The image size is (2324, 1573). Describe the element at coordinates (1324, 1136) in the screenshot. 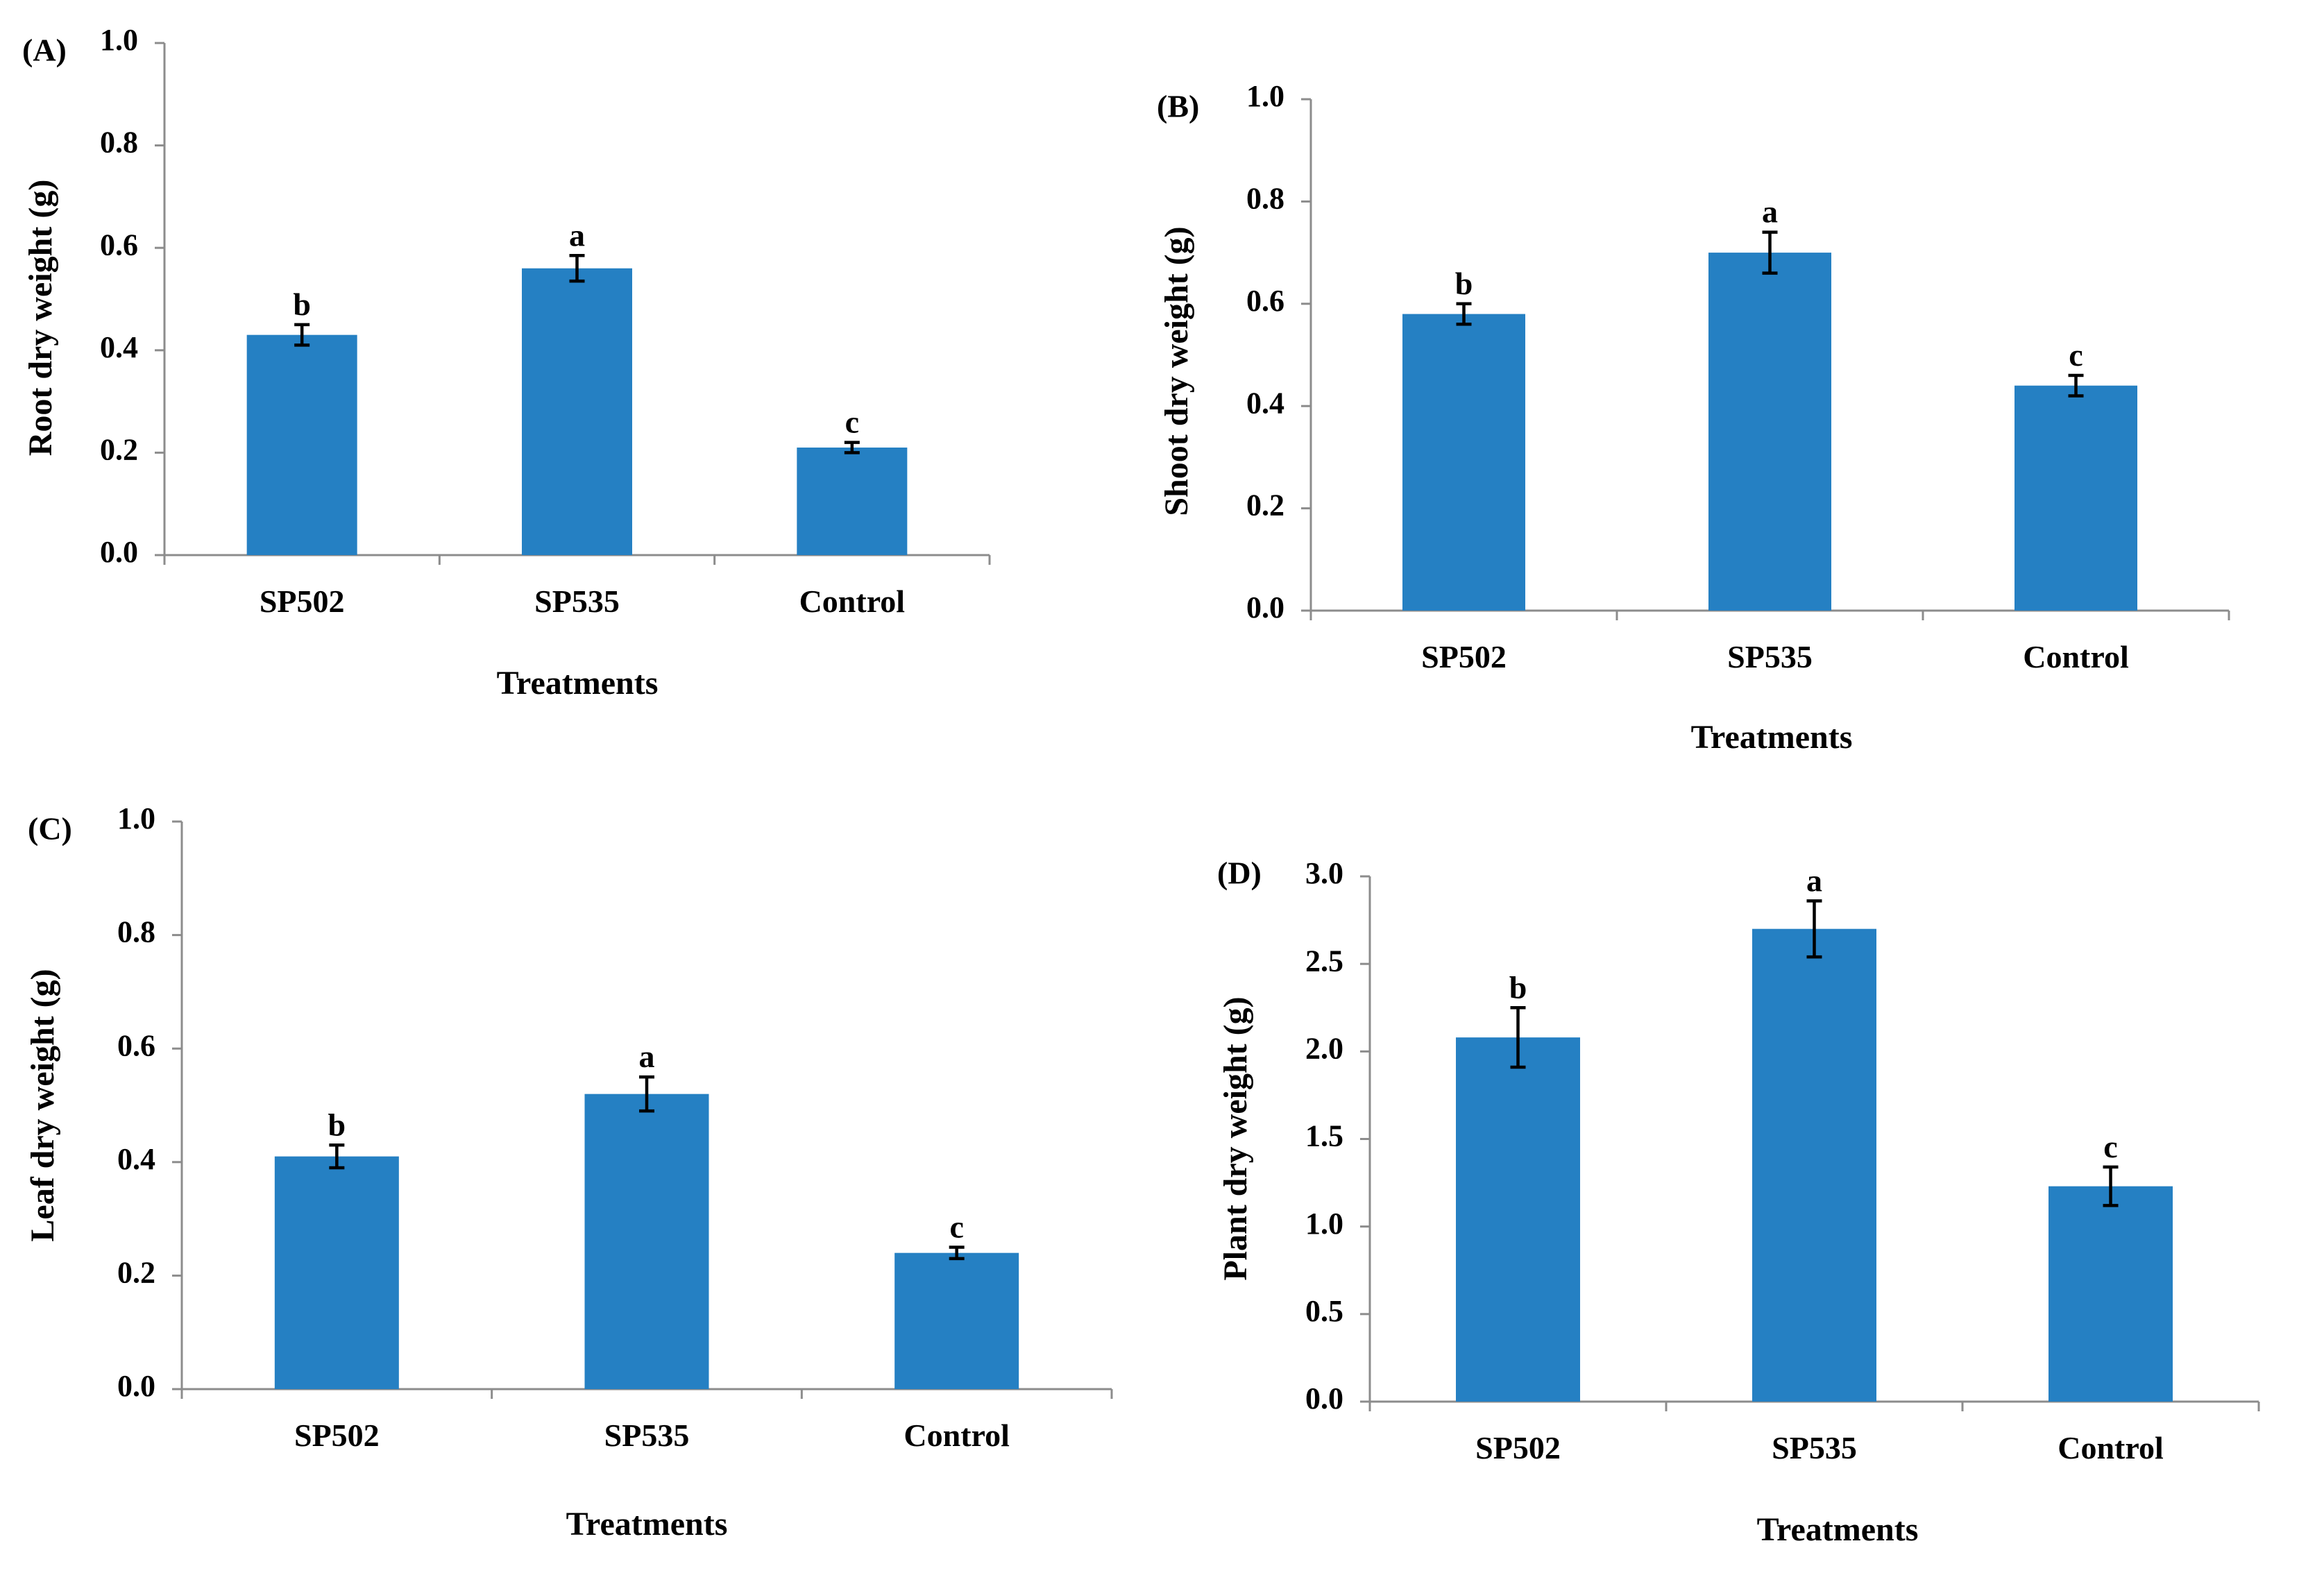

I see `y-tick-label: 1.5` at that location.